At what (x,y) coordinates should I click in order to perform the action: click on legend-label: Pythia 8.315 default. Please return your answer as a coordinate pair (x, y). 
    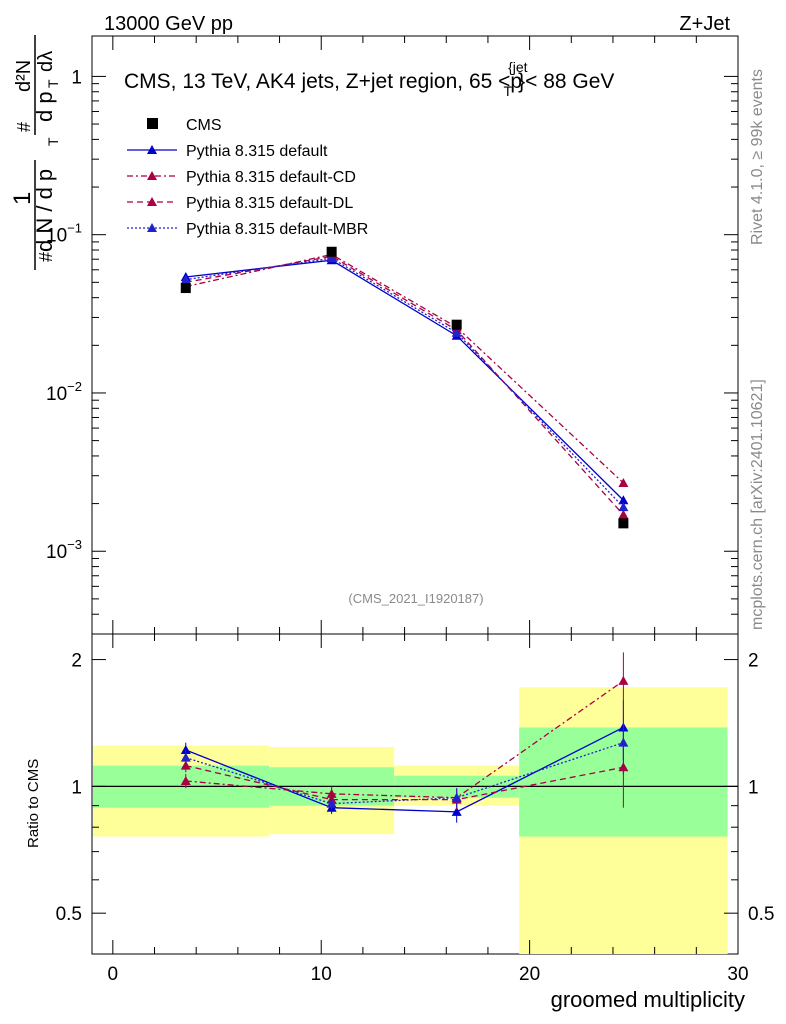
    Looking at the image, I should click on (257, 151).